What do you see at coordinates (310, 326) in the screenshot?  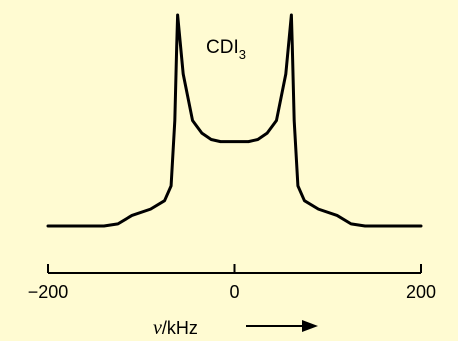 I see `arrow-head` at bounding box center [310, 326].